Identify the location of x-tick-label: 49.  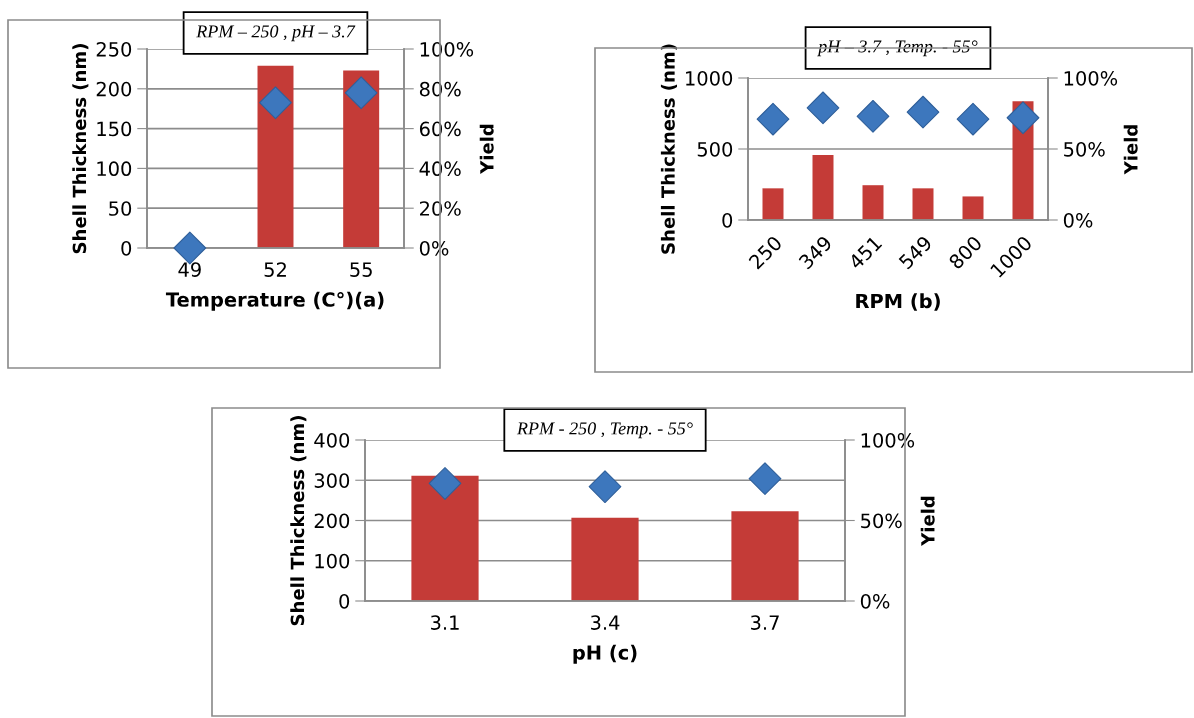
(189, 269).